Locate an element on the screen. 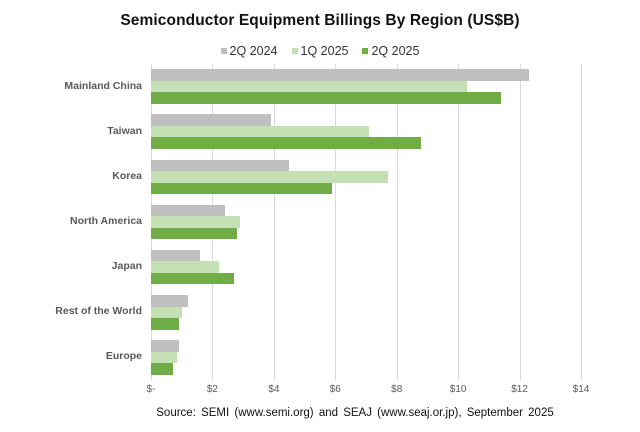 The image size is (640, 432). bar-korea-1q-2025 is located at coordinates (269, 177).